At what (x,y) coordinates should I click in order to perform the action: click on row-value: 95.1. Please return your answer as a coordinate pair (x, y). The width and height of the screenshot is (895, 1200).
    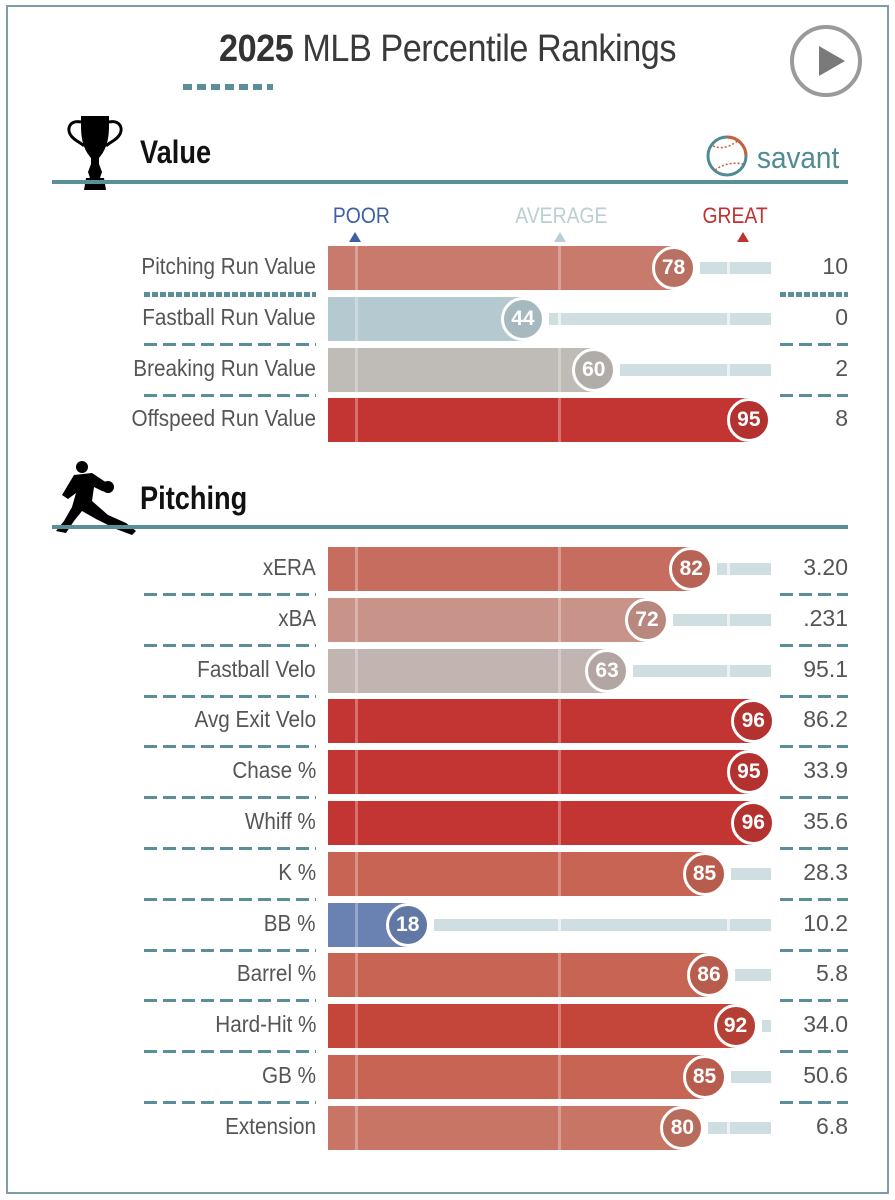
    Looking at the image, I should click on (825, 668).